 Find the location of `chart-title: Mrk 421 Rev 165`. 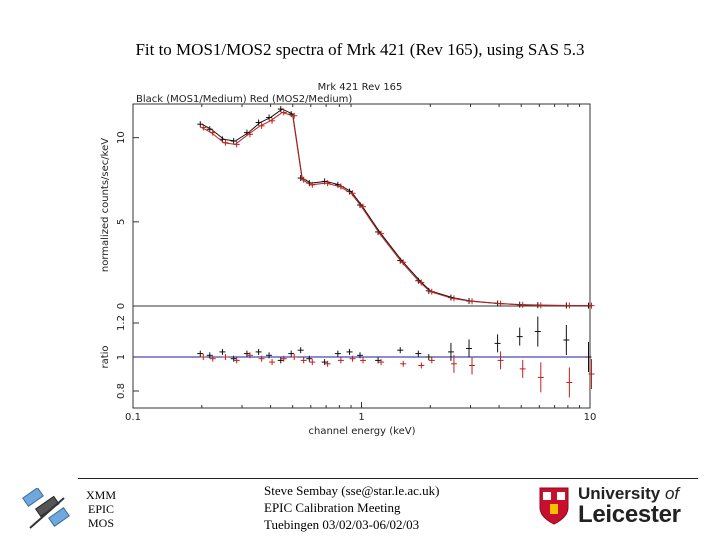

chart-title: Mrk 421 Rev 165 is located at coordinates (360, 87).